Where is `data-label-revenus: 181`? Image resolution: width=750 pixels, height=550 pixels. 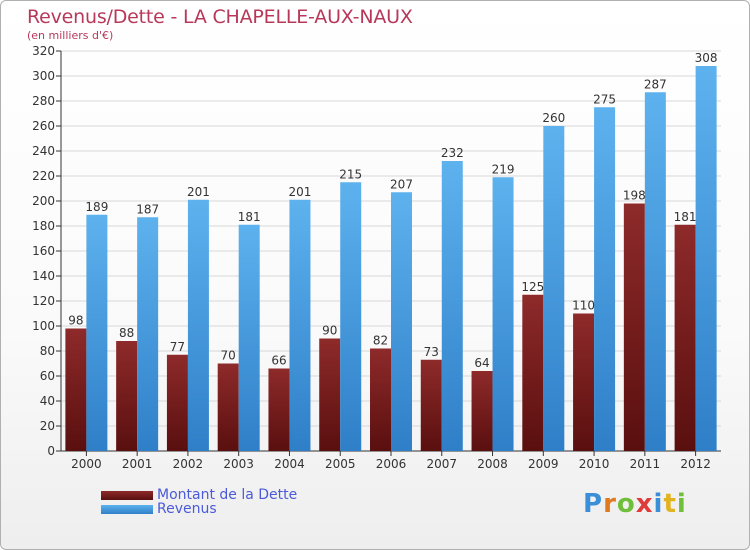 data-label-revenus: 181 is located at coordinates (249, 217).